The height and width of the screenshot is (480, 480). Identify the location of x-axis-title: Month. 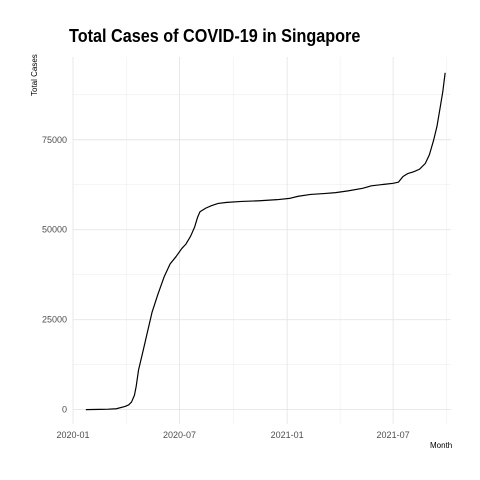
(441, 445).